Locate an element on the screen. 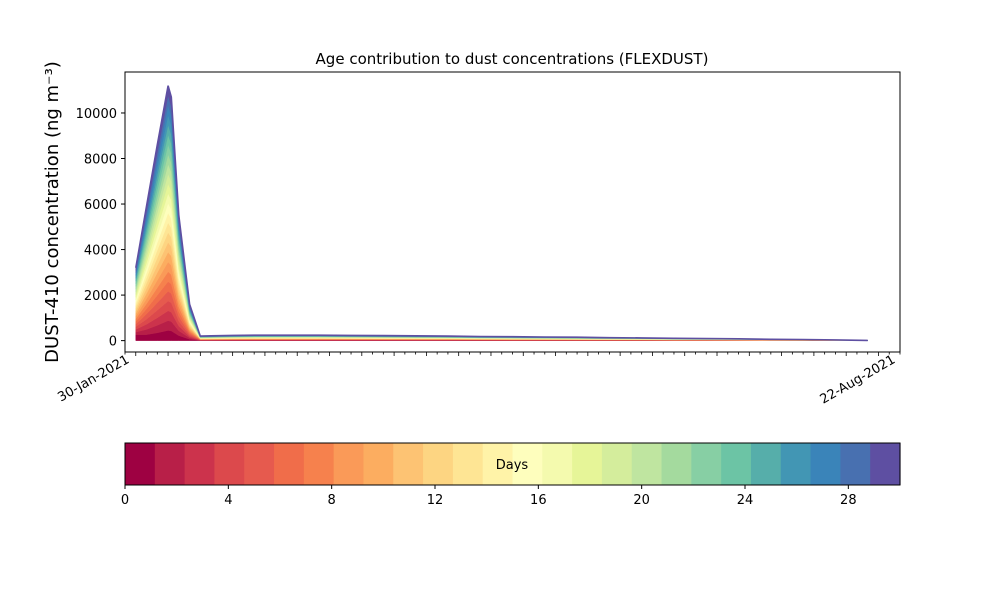  colorbar-tick-label: 16 is located at coordinates (538, 500).